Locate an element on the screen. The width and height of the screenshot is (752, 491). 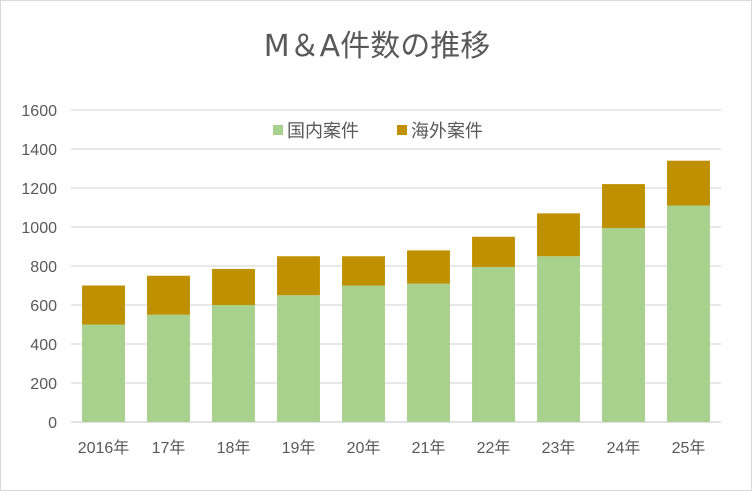
x-tick-label: 22年 is located at coordinates (494, 448).